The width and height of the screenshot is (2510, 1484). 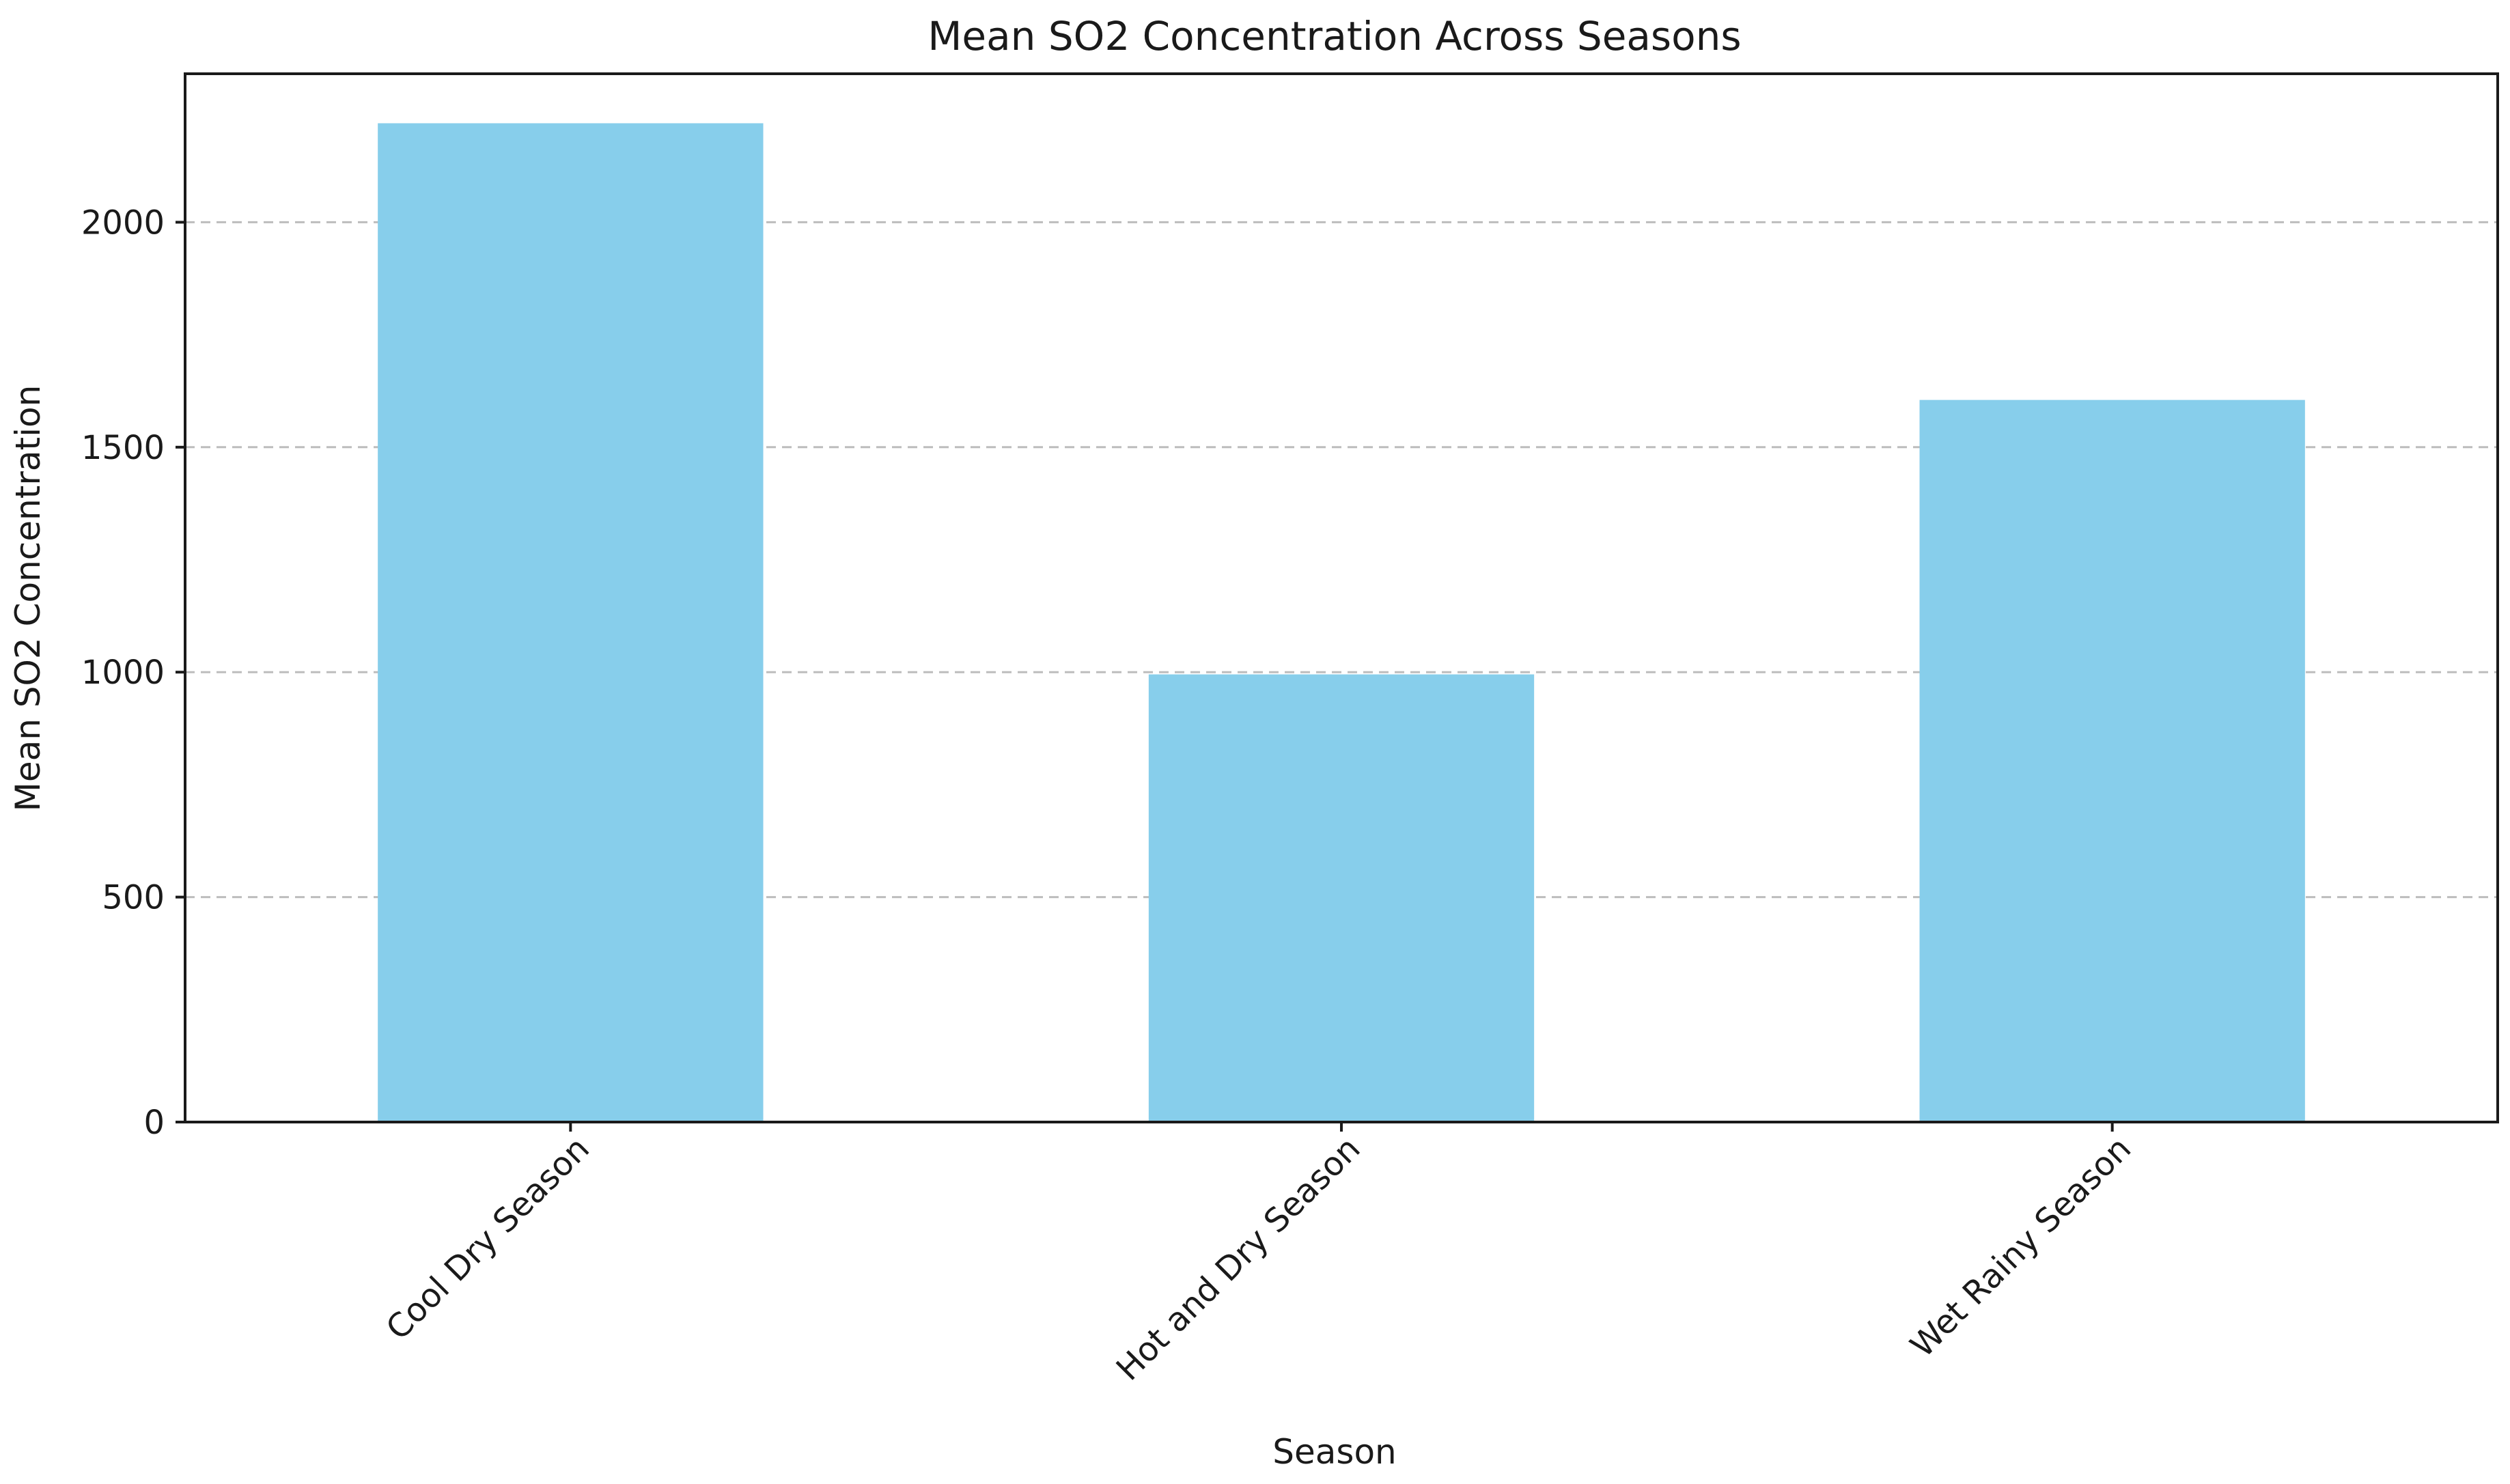 What do you see at coordinates (1239, 1259) in the screenshot?
I see `x-tick-label: Hot and Dry Season` at bounding box center [1239, 1259].